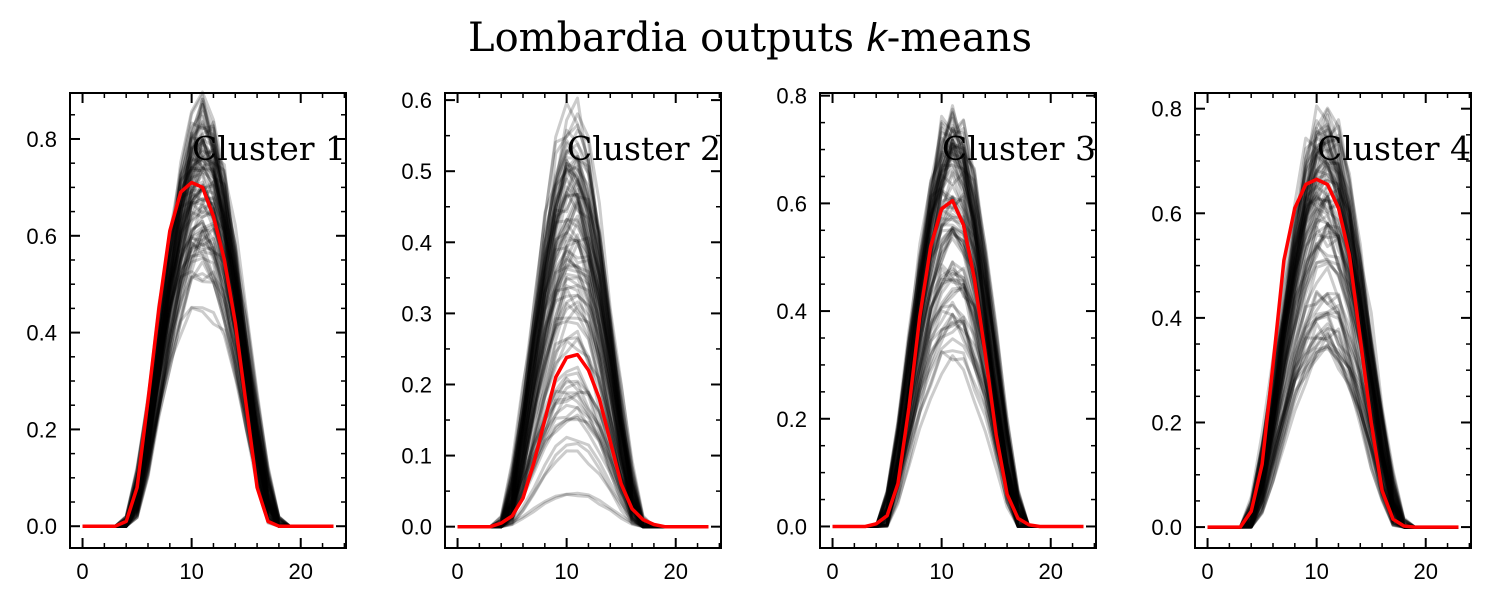 The width and height of the screenshot is (1500, 604). Describe the element at coordinates (416, 313) in the screenshot. I see `y-tick-label: 0.3` at that location.